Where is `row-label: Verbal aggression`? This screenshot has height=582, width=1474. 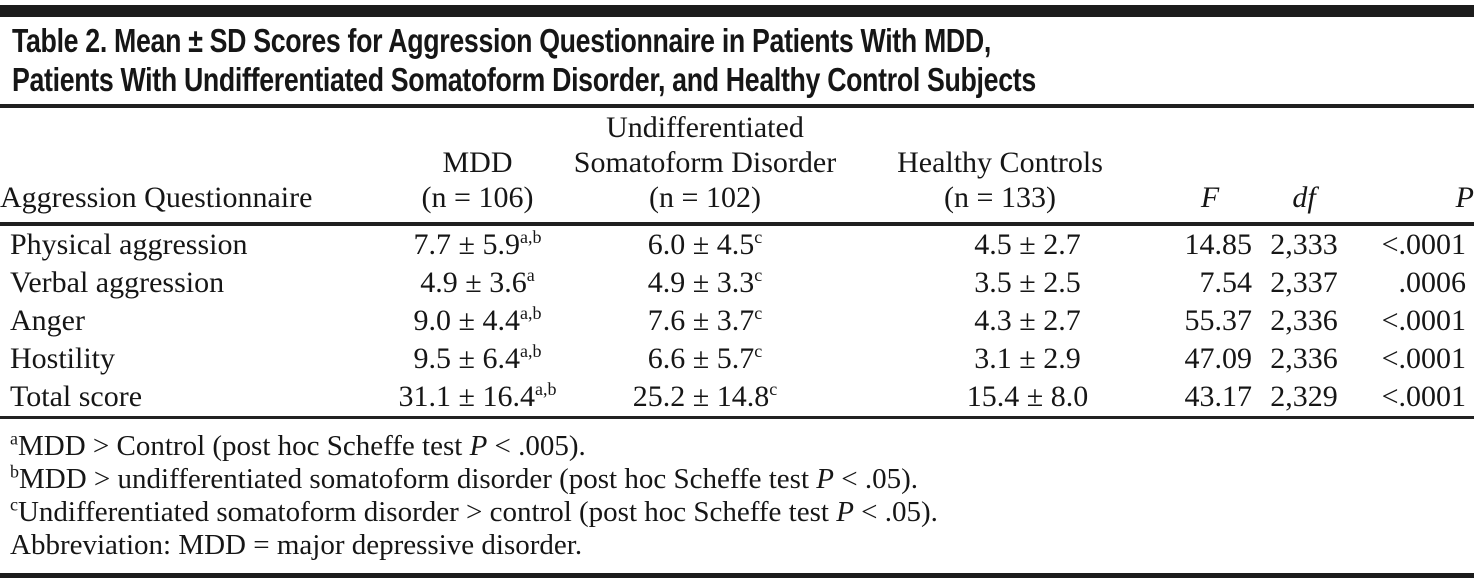
row-label: Verbal aggression is located at coordinates (117, 282).